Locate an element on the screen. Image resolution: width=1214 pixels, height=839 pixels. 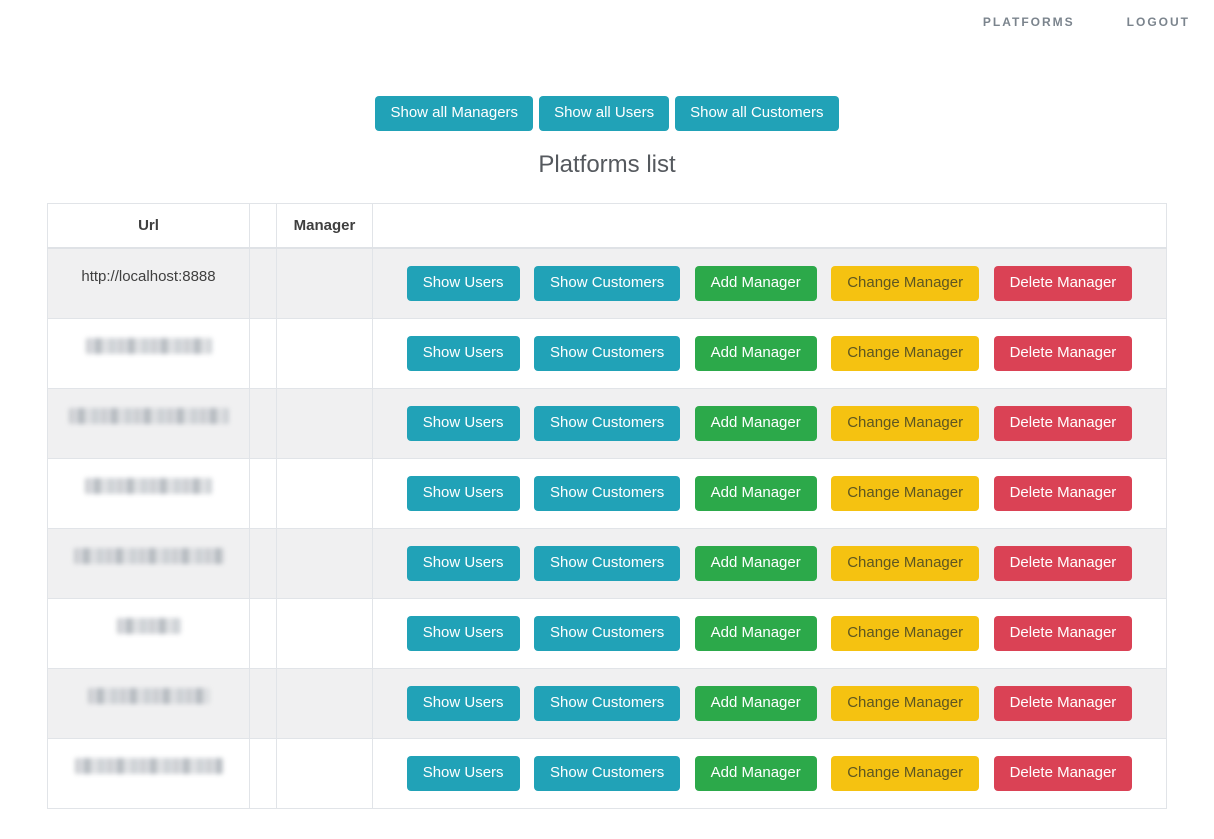
show-all-managers-button: Show all Managers is located at coordinates (454, 113).